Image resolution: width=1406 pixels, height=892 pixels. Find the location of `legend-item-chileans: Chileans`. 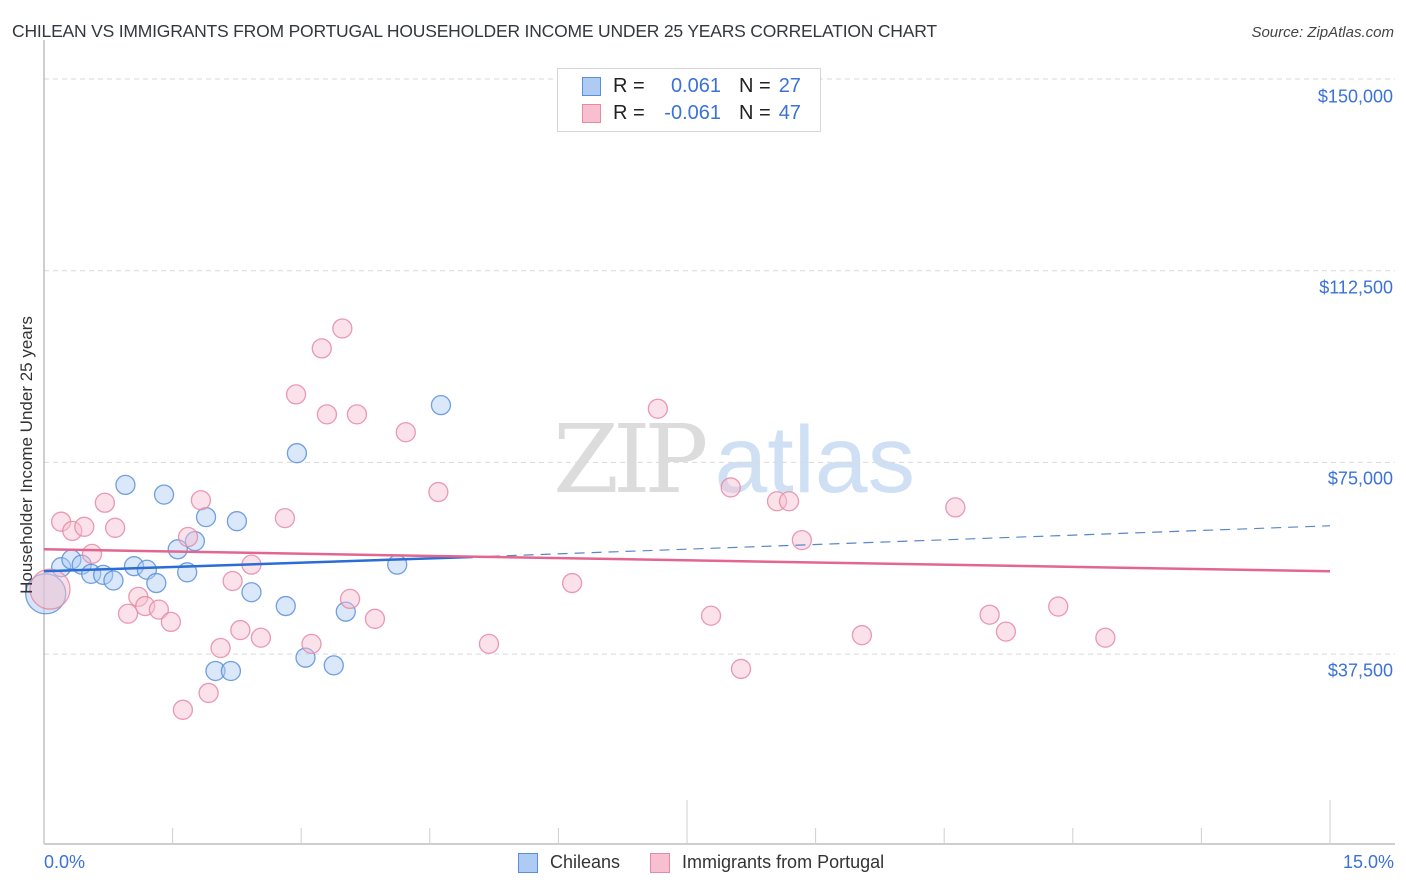

legend-item-chileans: Chileans is located at coordinates (569, 862).